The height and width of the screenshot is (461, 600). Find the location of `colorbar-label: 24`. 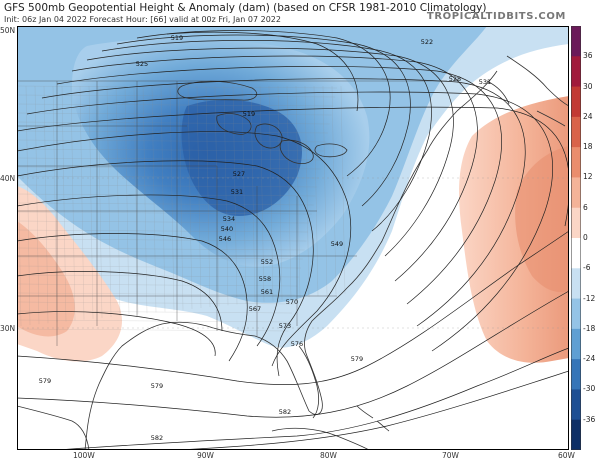

colorbar-label: 24 is located at coordinates (588, 116).